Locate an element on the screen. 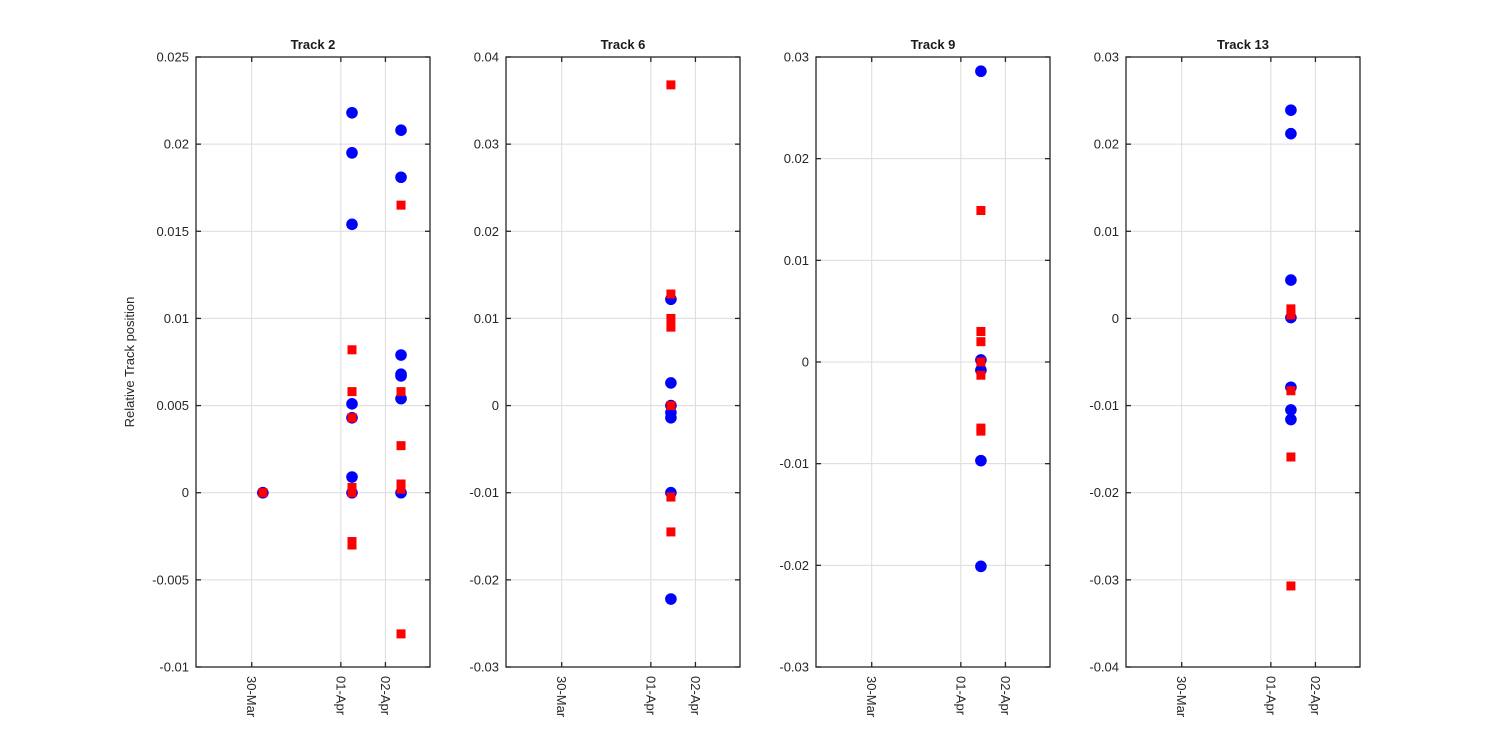  y-tick-label: 0.04 is located at coordinates (486, 57).